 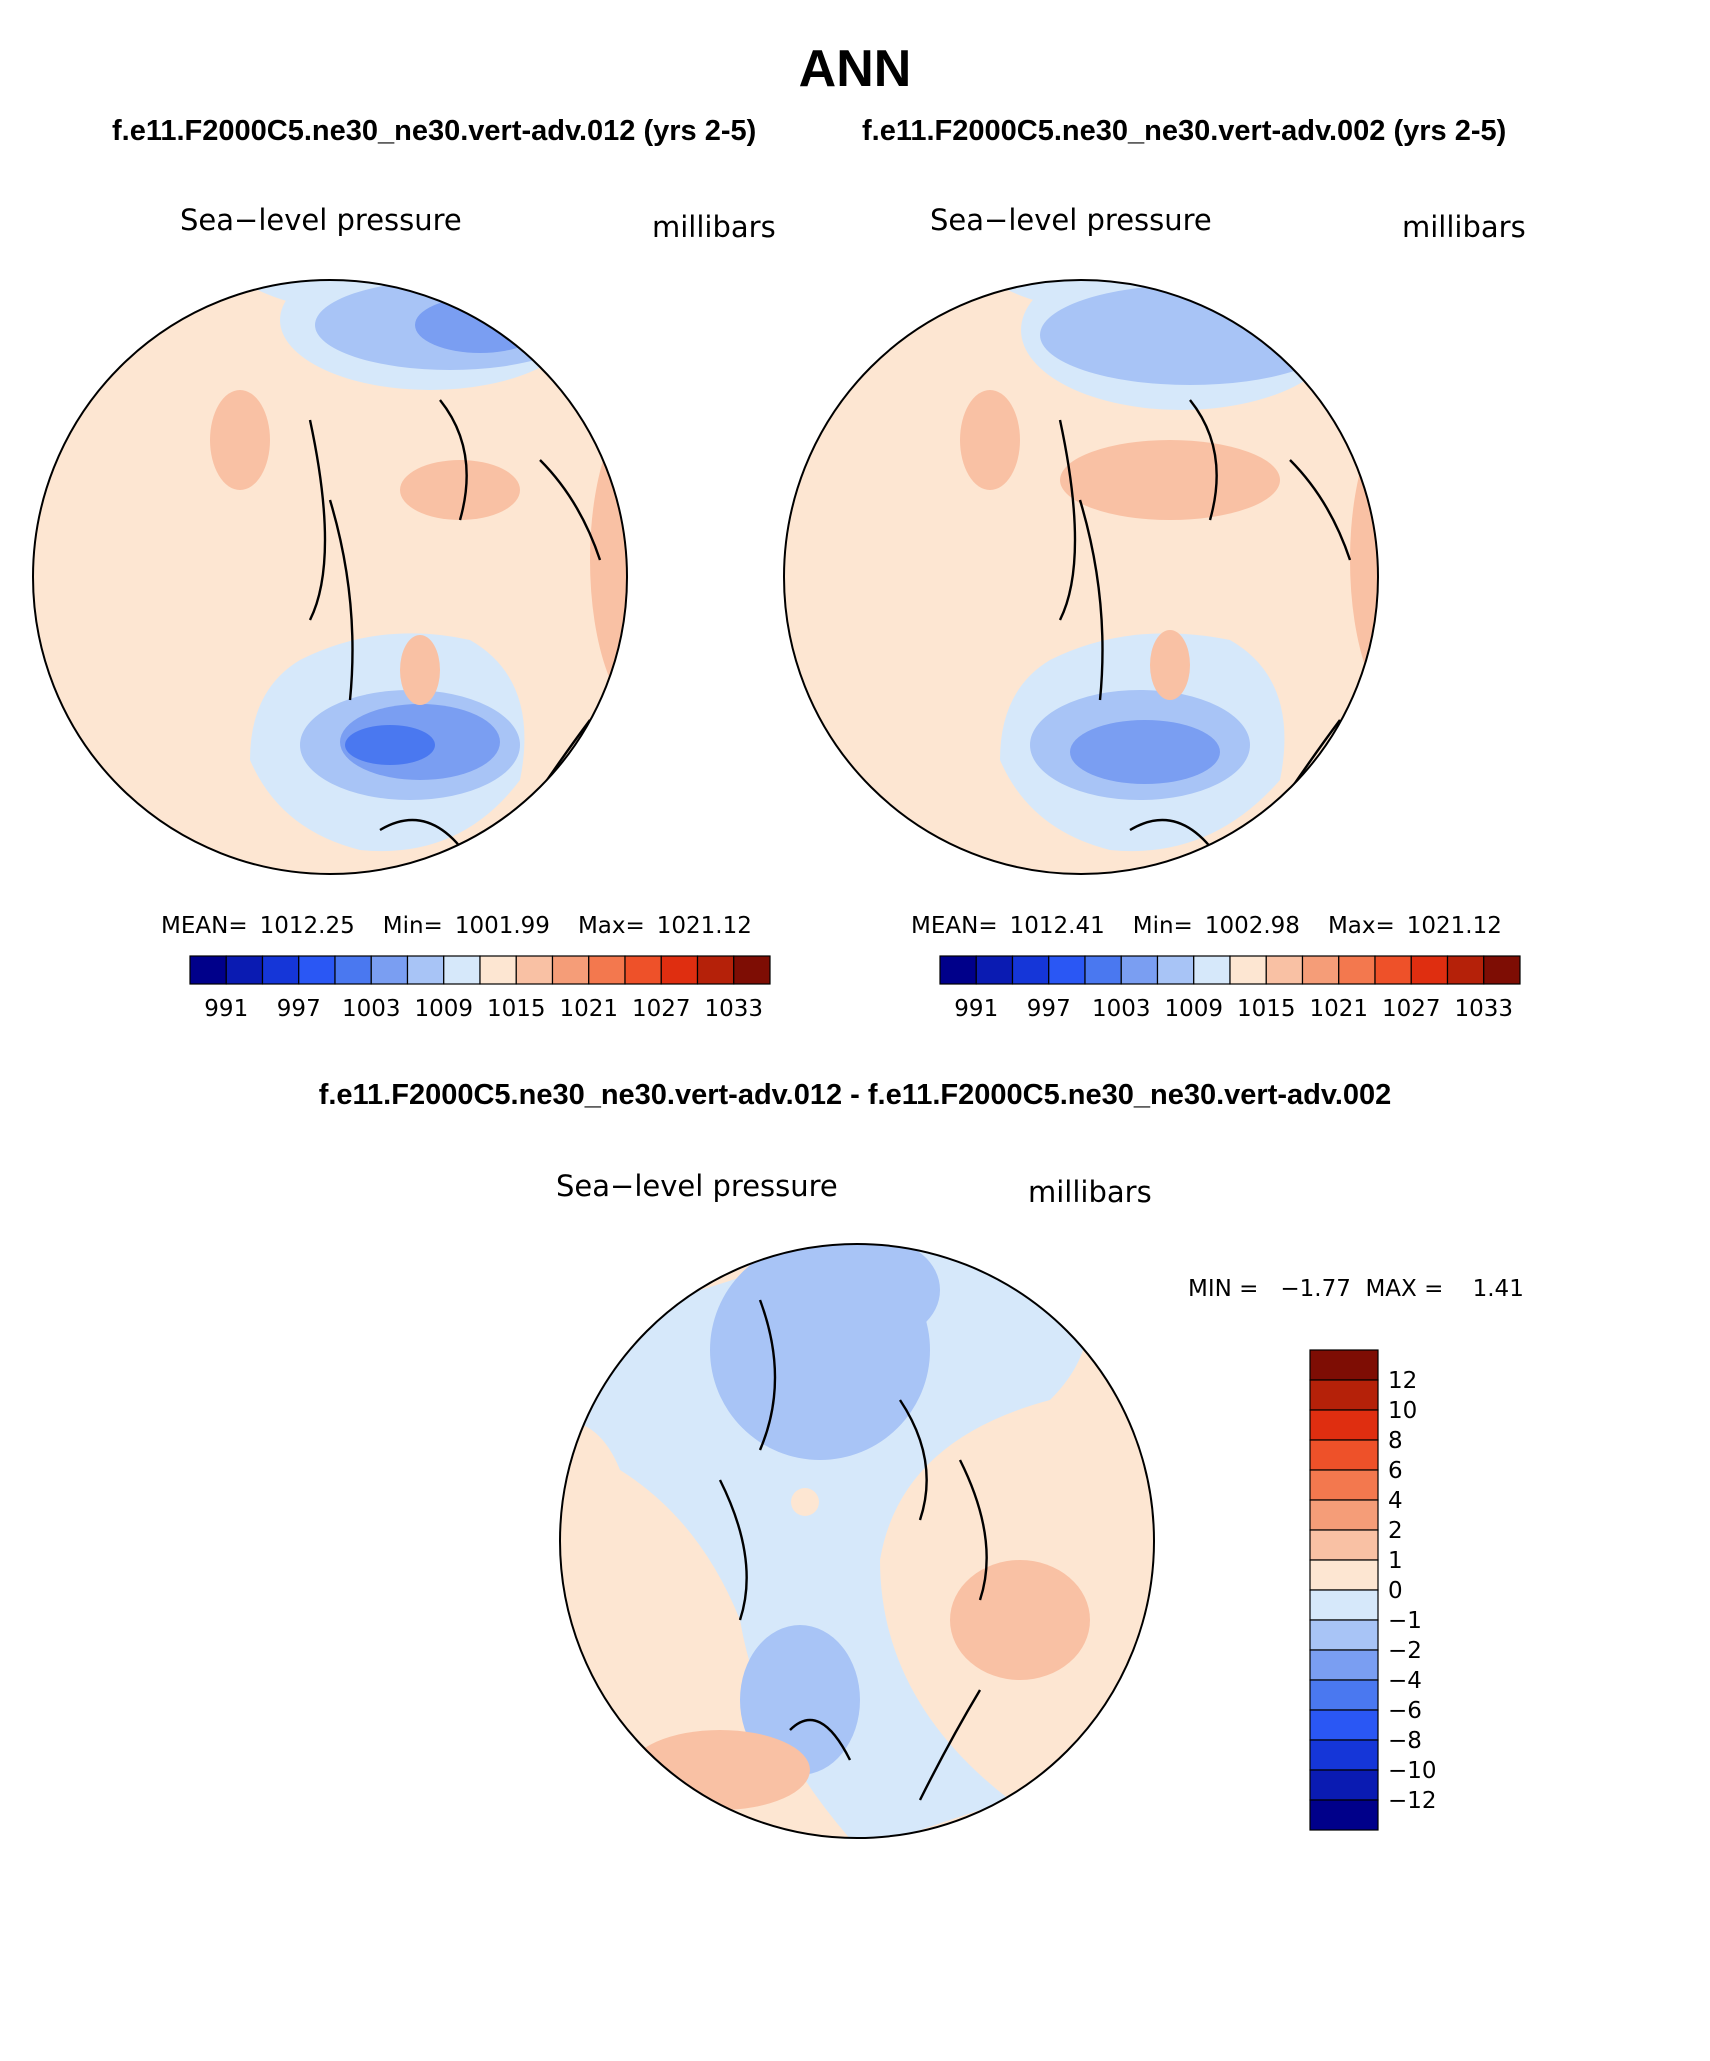 I want to click on panel-diff-units: millibars, so click(x=1090, y=1192).